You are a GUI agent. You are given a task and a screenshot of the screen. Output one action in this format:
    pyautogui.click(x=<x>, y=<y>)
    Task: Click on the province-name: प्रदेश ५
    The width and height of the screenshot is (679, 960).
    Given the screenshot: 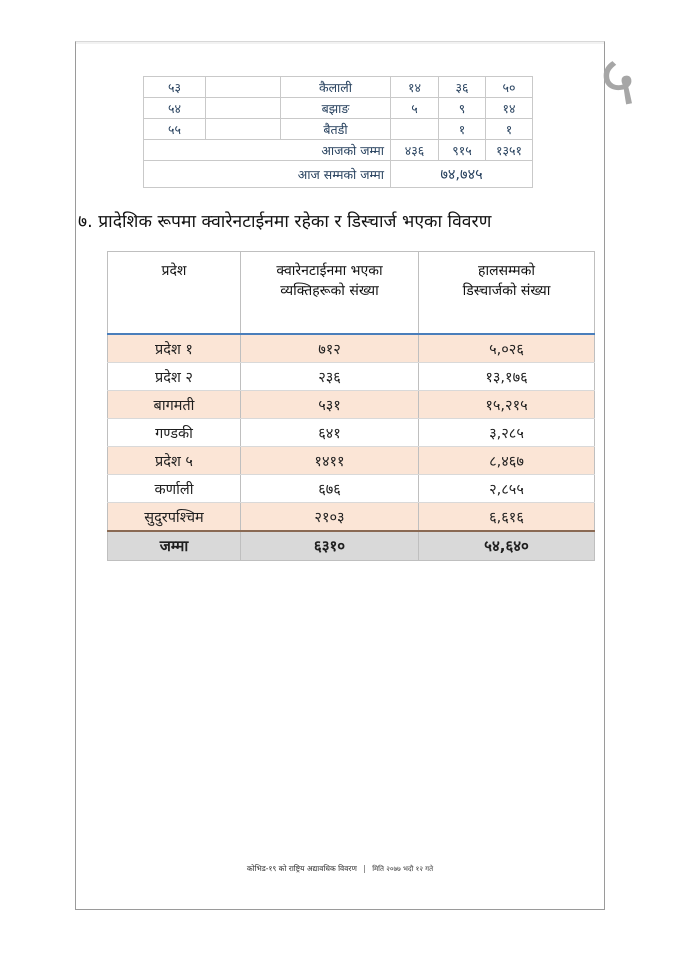 What is the action you would take?
    pyautogui.click(x=174, y=460)
    